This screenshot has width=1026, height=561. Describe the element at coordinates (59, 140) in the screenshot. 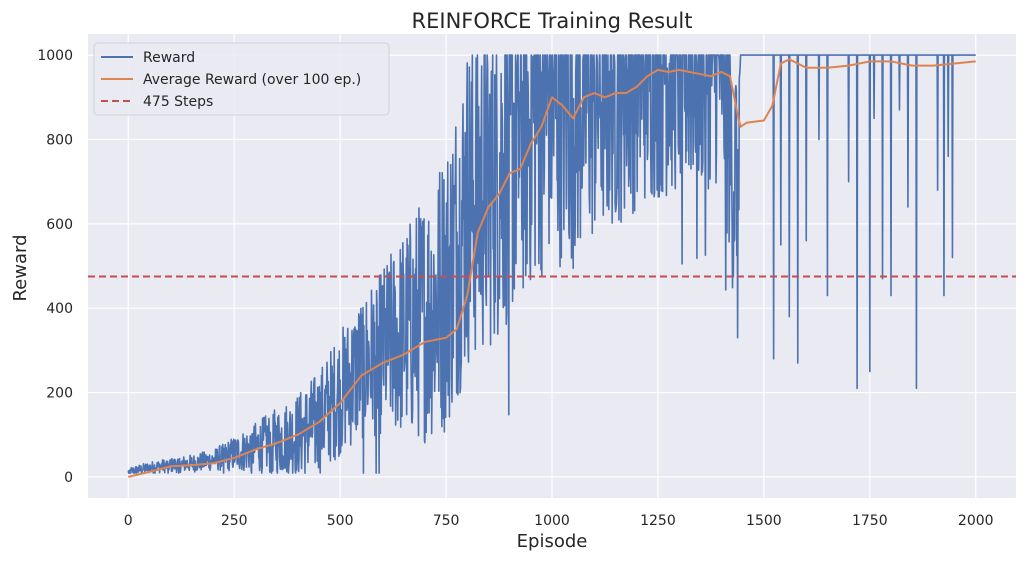

I see `y-tick-label: 800` at that location.